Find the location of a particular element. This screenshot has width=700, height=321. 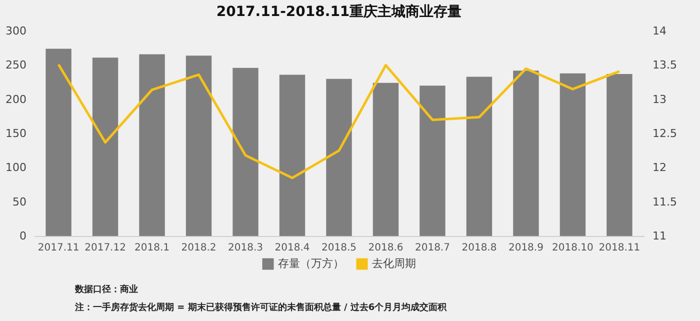

x-tick-label: 2018.6 is located at coordinates (386, 248).